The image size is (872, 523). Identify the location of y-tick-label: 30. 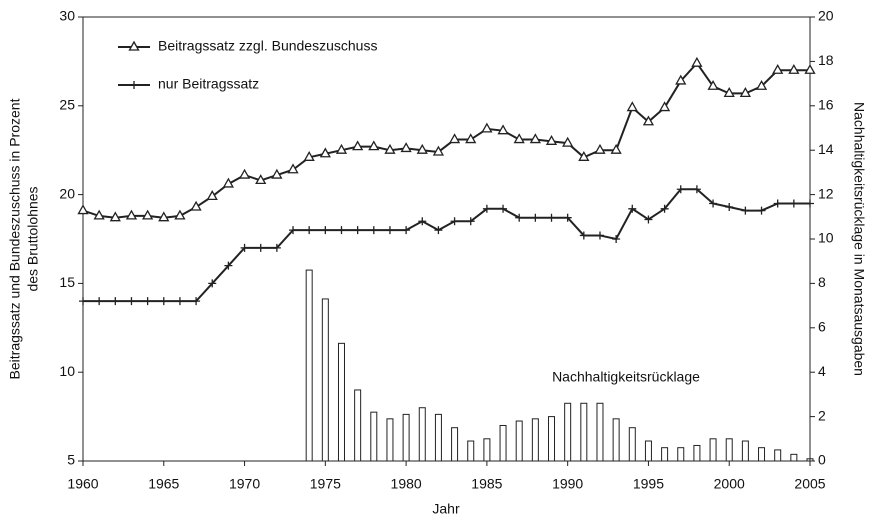
(67, 16).